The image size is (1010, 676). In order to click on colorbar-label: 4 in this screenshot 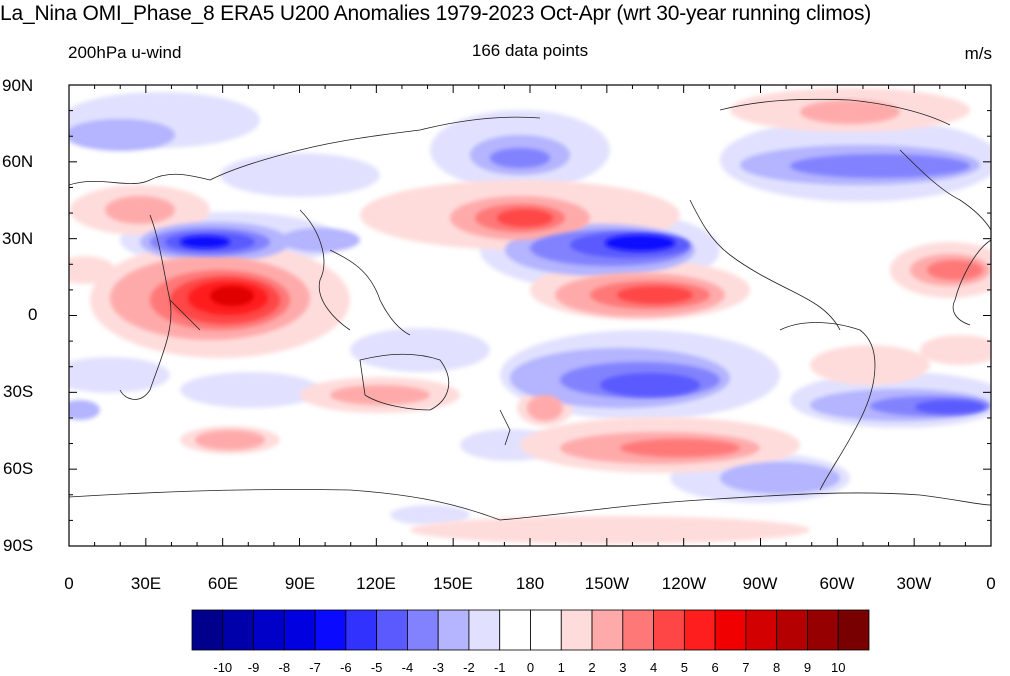, I will do `click(653, 667)`.